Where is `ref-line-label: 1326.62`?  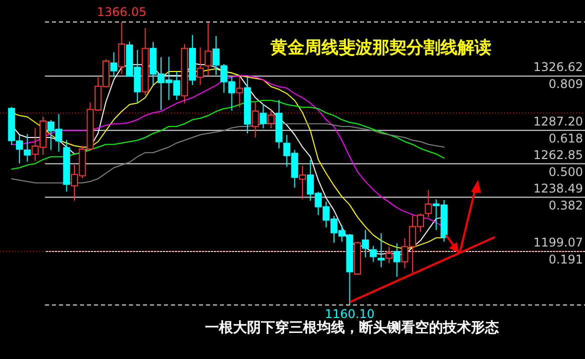 ref-line-label: 1326.62 is located at coordinates (558, 67).